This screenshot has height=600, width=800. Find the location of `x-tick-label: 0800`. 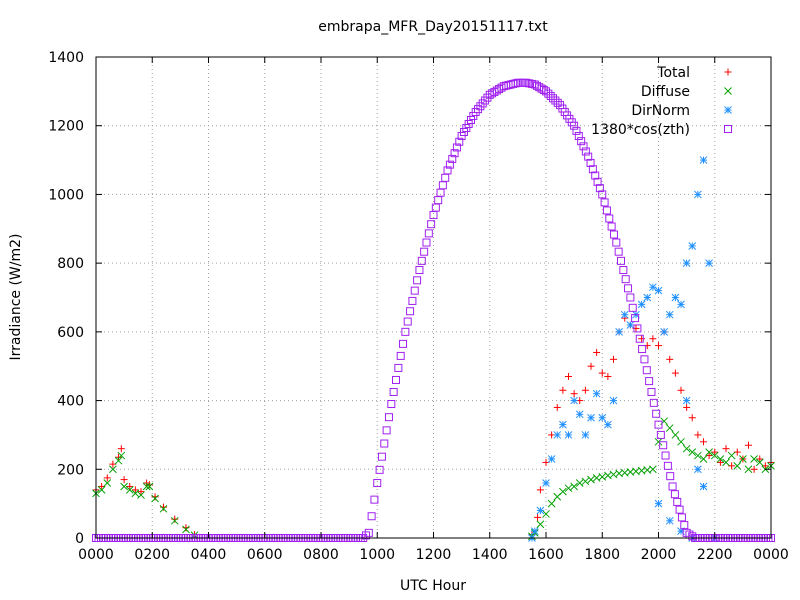

x-tick-label: 0800 is located at coordinates (321, 555).